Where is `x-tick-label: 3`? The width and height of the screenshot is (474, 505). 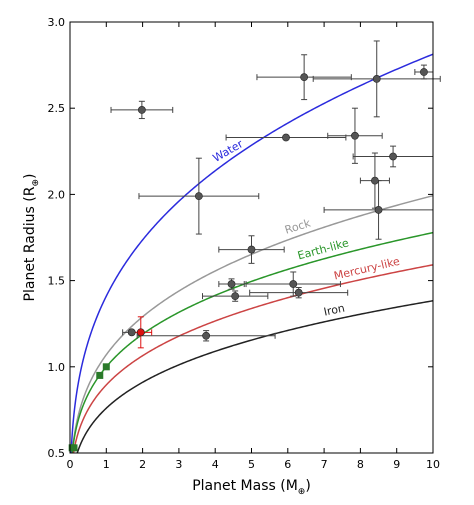 x-tick-label: 3 is located at coordinates (178, 464).